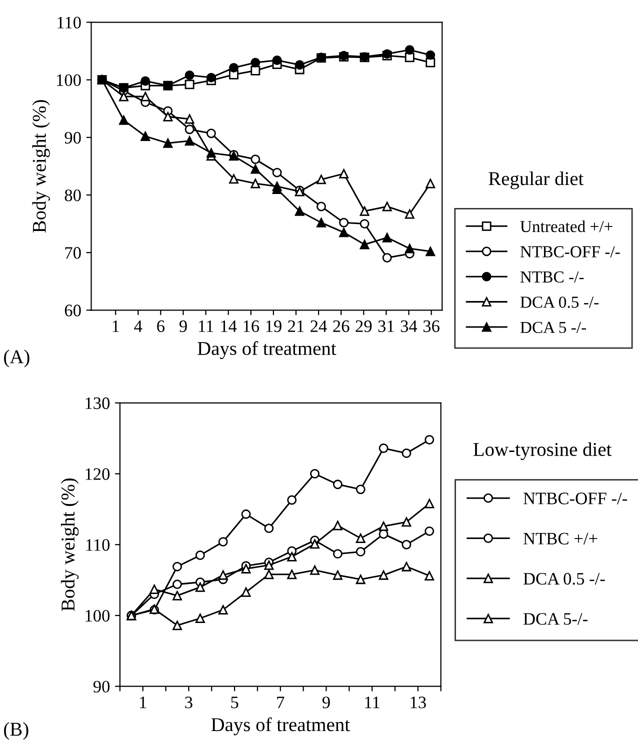 Image resolution: width=638 pixels, height=742 pixels. Describe the element at coordinates (431, 326) in the screenshot. I see `x-tick-label: 36` at that location.